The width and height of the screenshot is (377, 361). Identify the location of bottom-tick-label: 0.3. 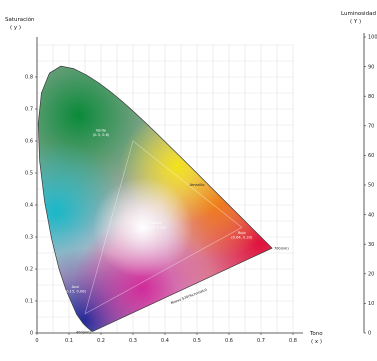
(133, 341).